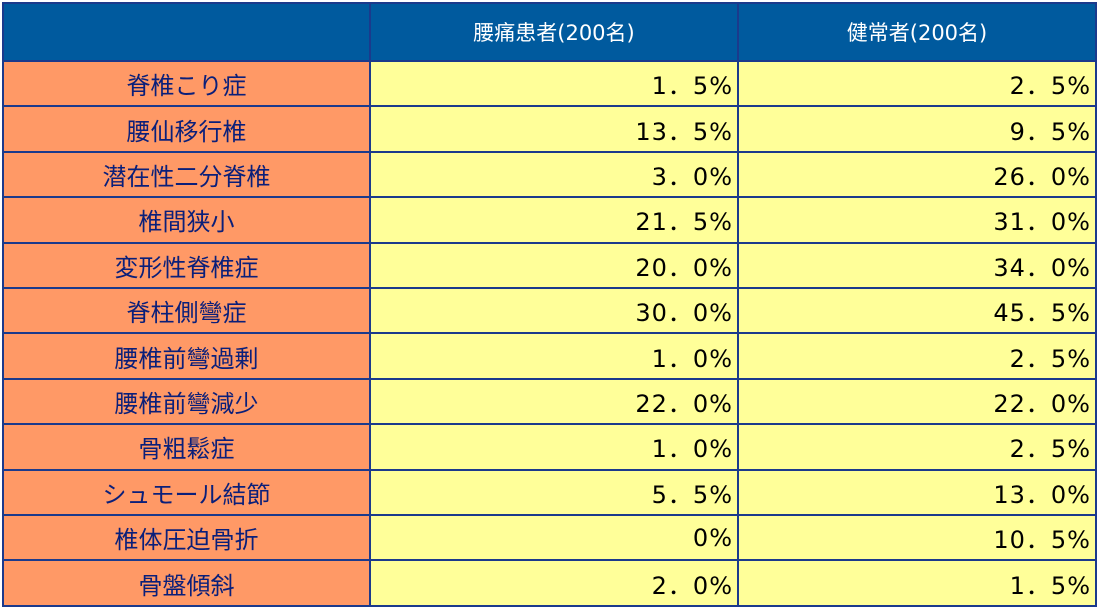 The image size is (1098, 609). What do you see at coordinates (186, 492) in the screenshot?
I see `row-label: シュモール結節` at bounding box center [186, 492].